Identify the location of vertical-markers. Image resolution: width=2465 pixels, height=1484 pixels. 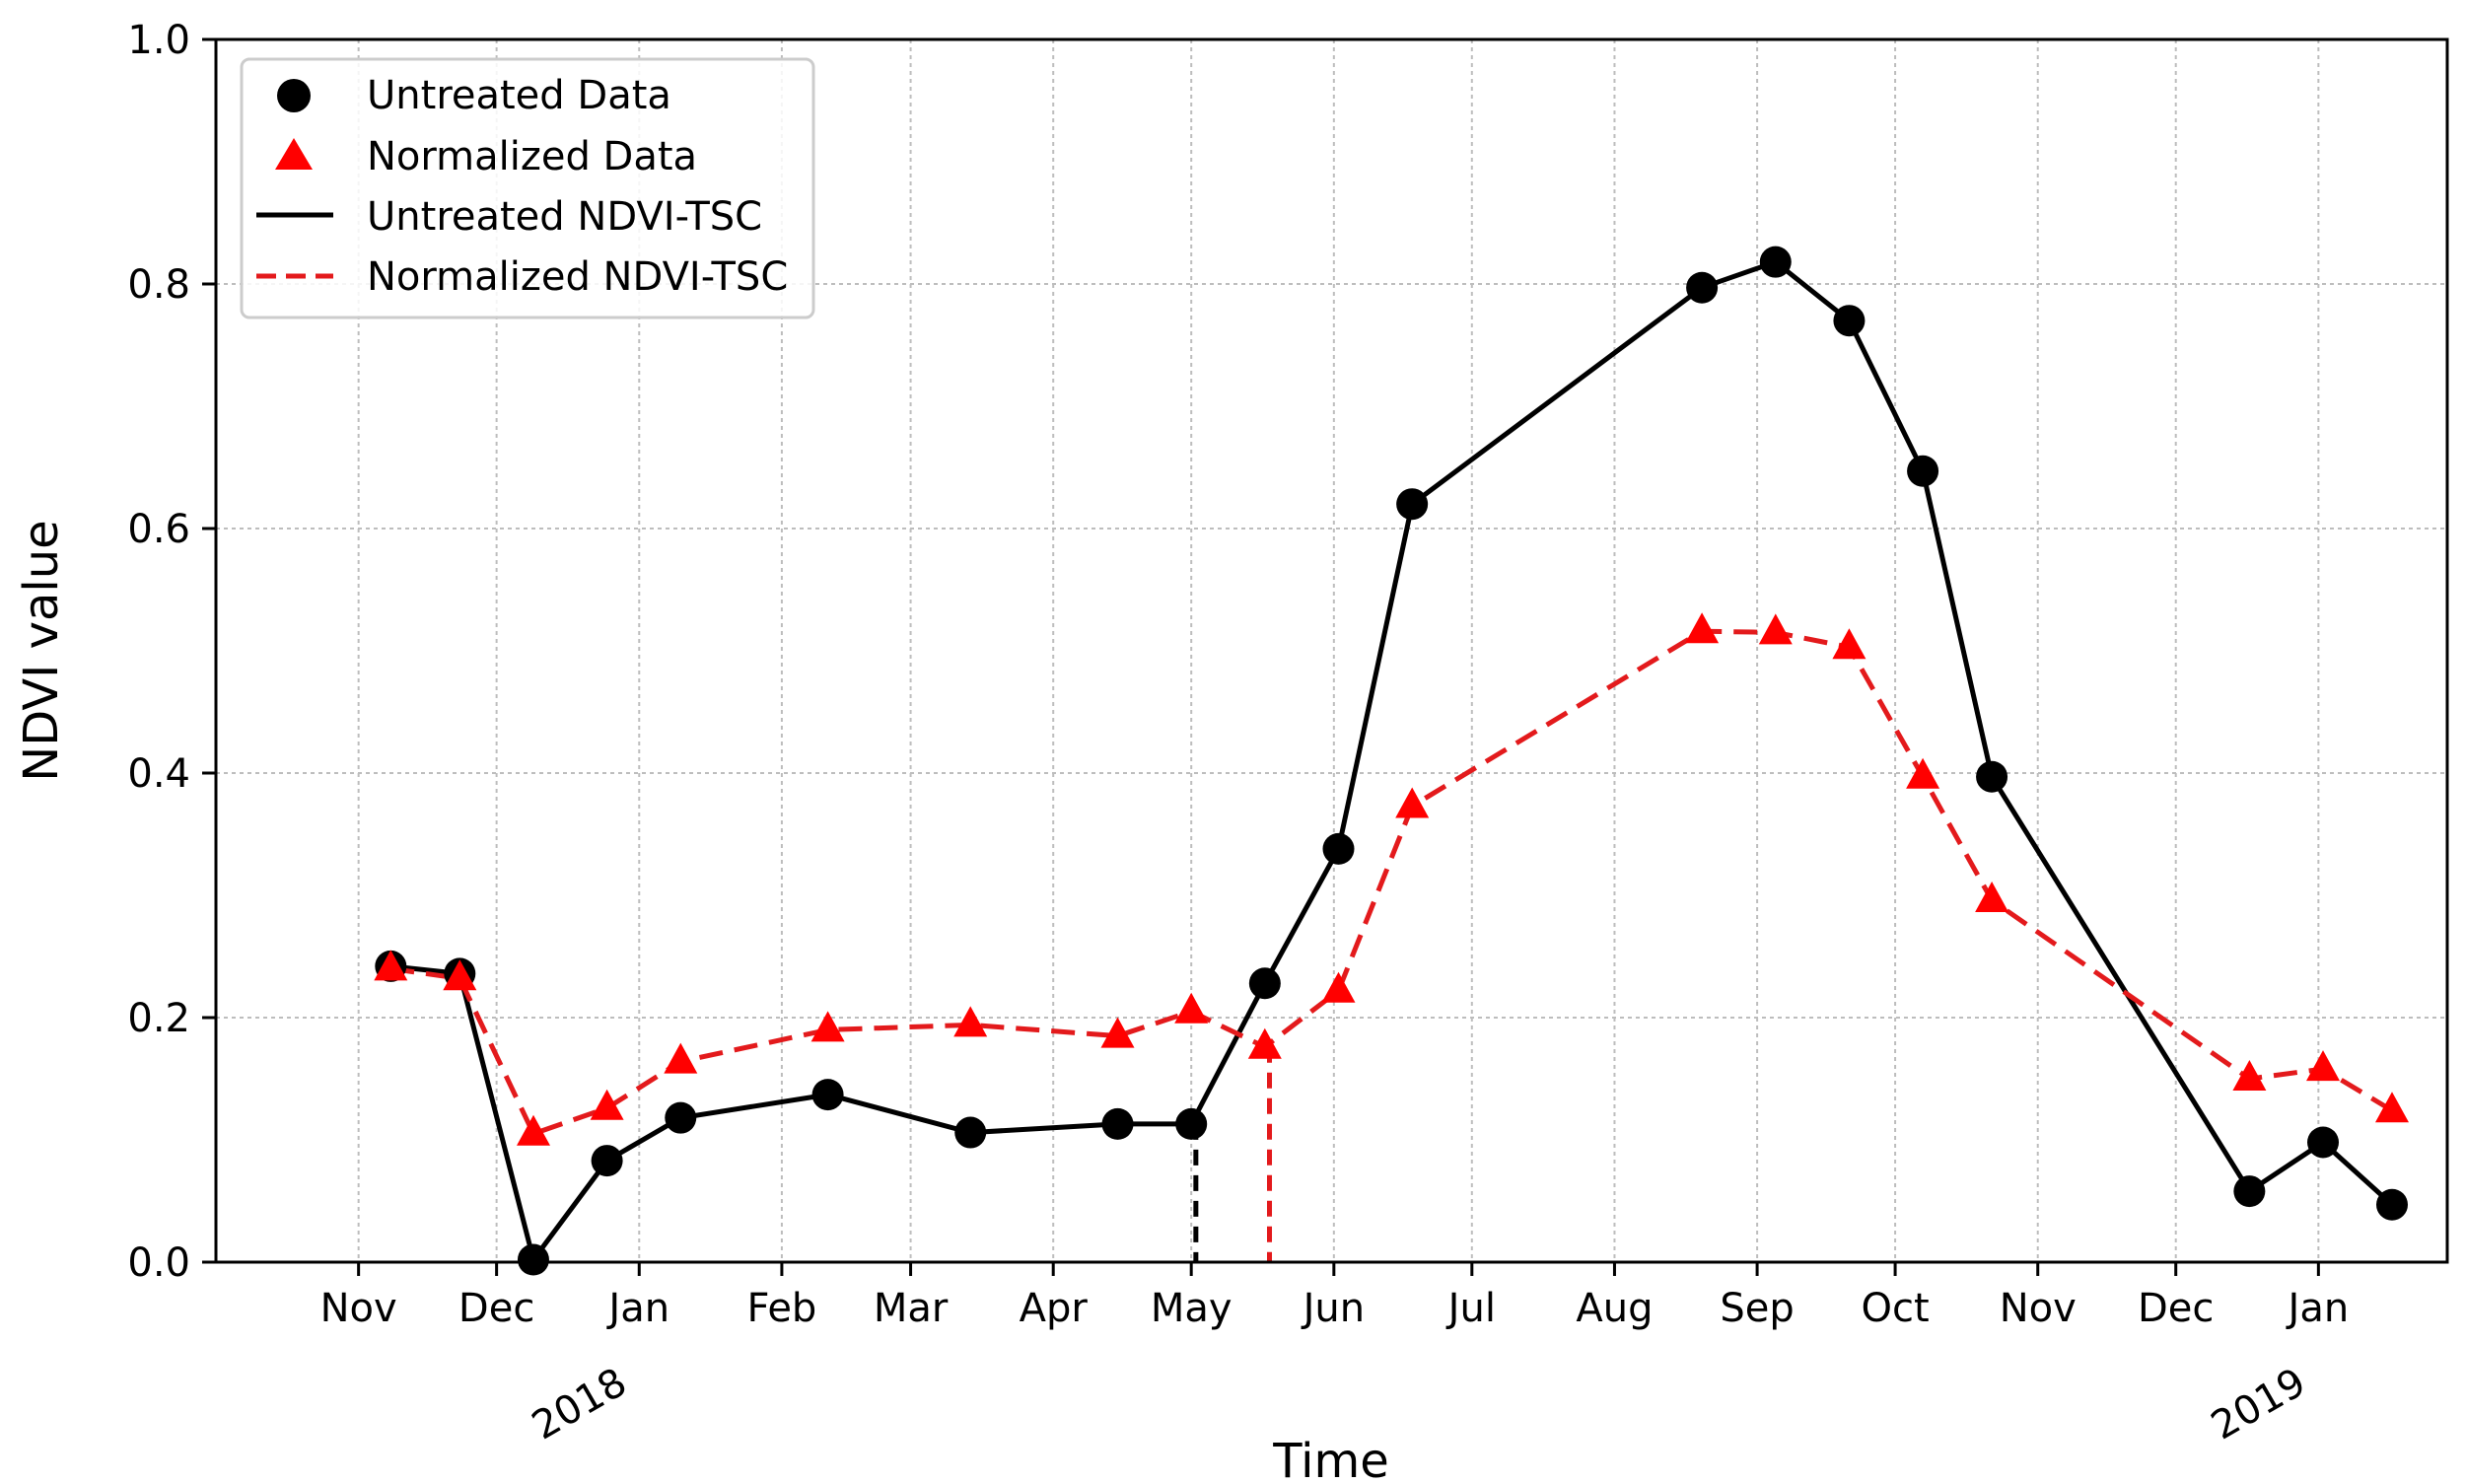
(1233, 1154).